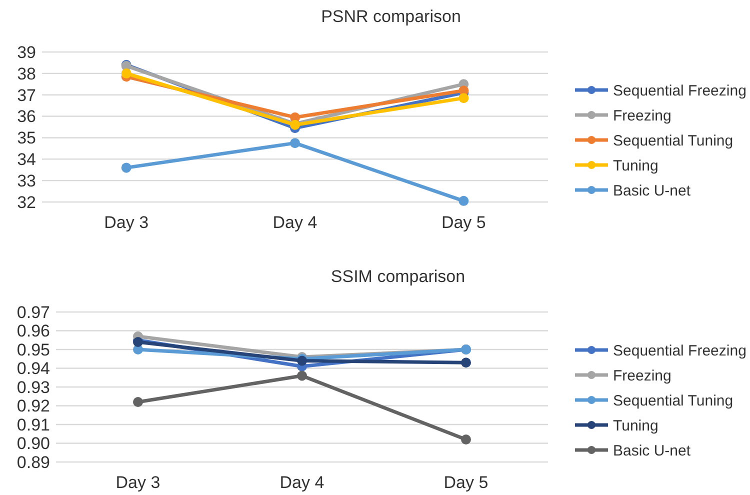 The width and height of the screenshot is (750, 495). I want to click on y-tick-label: 0.89, so click(33, 462).